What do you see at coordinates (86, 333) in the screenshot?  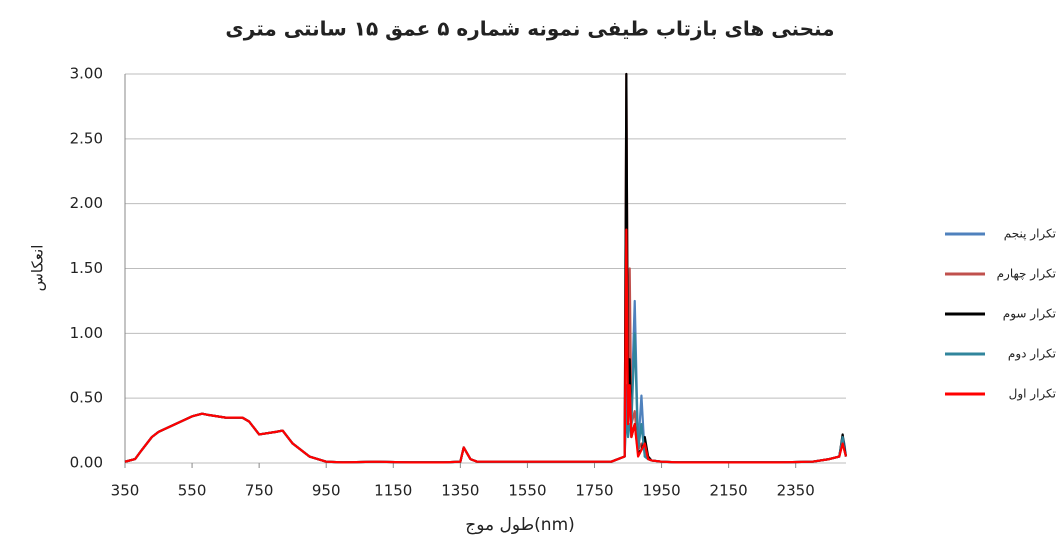 I see `y-tick-label: 1.00` at bounding box center [86, 333].